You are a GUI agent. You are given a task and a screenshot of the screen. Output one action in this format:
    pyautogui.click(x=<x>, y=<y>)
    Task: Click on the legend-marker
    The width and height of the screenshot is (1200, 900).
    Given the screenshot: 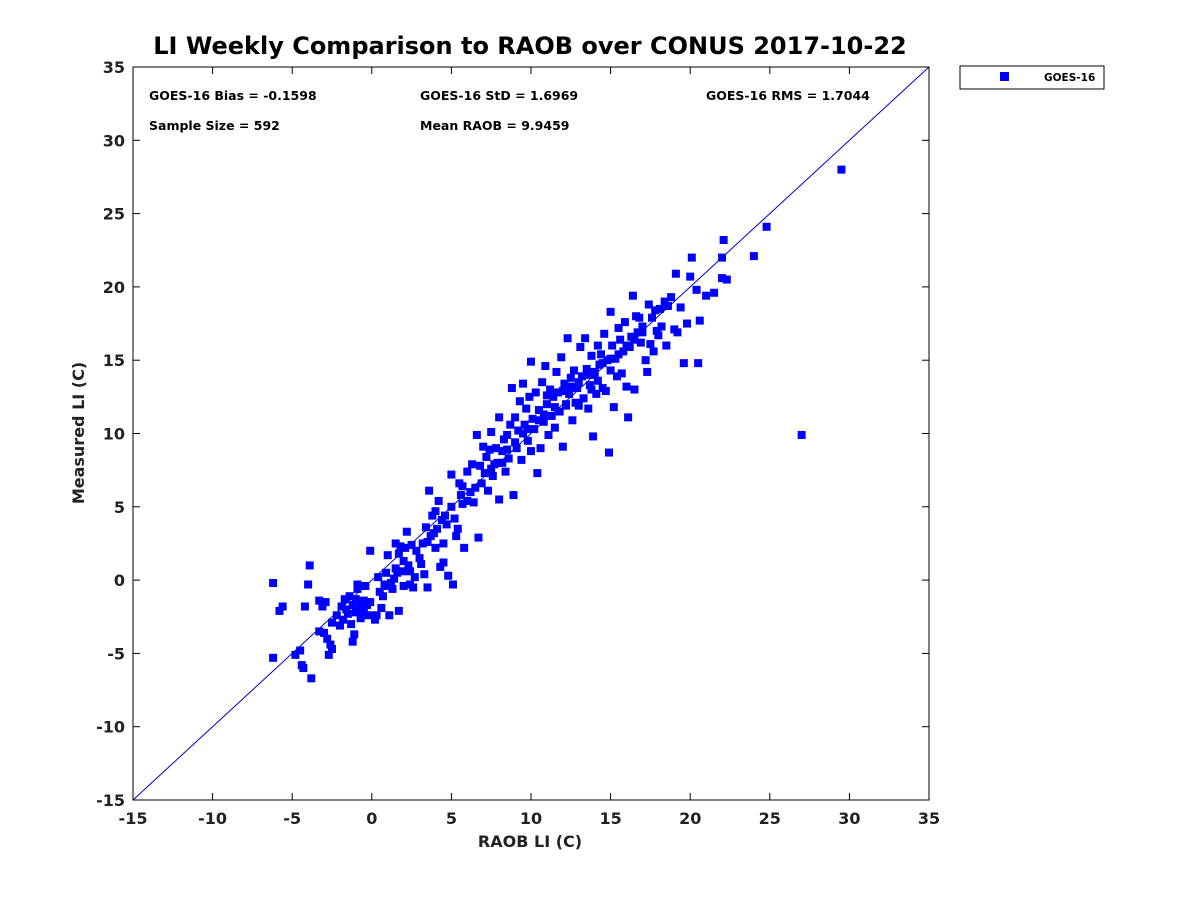 What is the action you would take?
    pyautogui.click(x=1004, y=76)
    